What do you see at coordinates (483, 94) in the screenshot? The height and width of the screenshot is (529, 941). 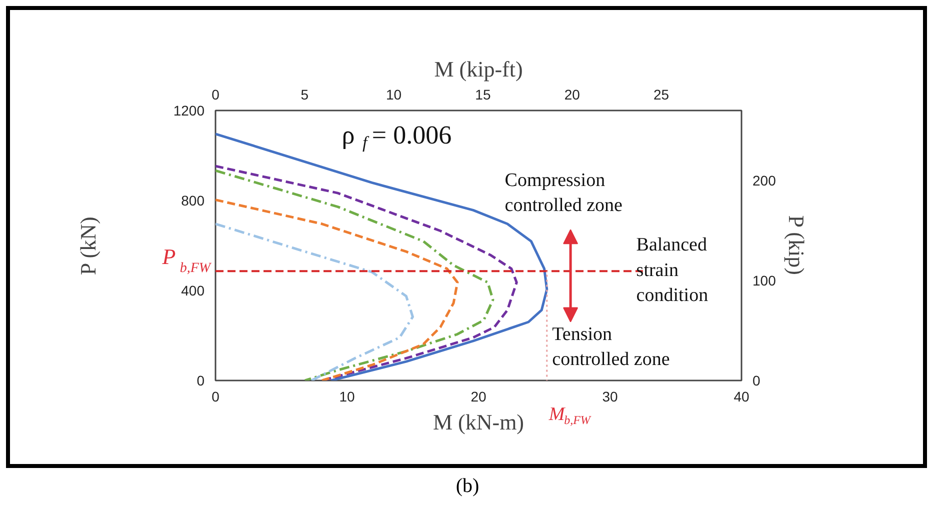 I see `x2-tick-label: 15` at bounding box center [483, 94].